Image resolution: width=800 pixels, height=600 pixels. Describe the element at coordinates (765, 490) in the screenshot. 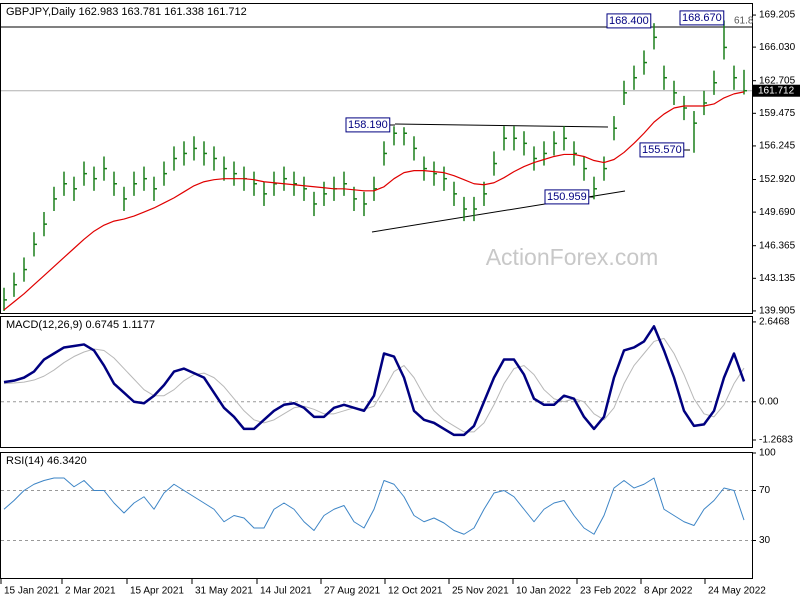

I see `y-tick-label: 70` at that location.